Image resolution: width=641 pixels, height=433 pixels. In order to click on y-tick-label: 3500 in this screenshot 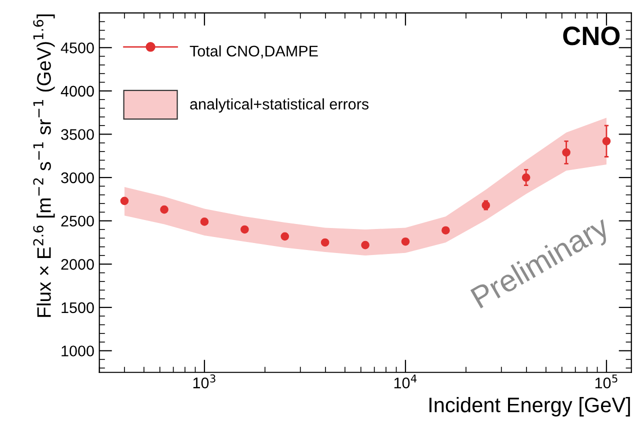, I will do `click(77, 134)`.